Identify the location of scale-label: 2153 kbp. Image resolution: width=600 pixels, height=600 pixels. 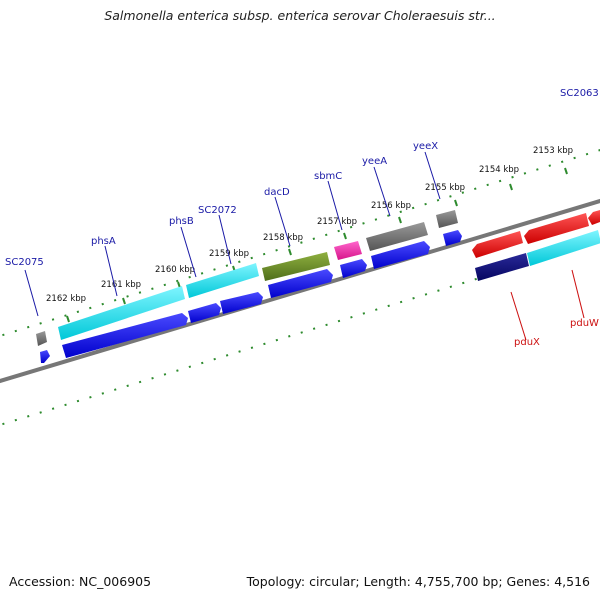
(553, 151).